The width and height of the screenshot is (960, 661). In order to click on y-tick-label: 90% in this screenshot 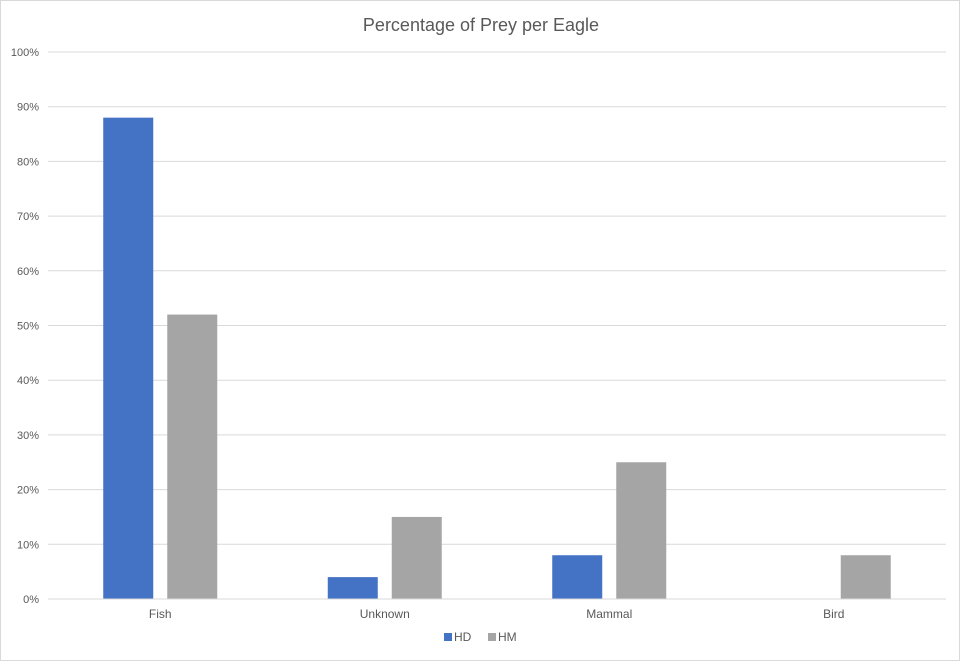, I will do `click(28, 108)`.